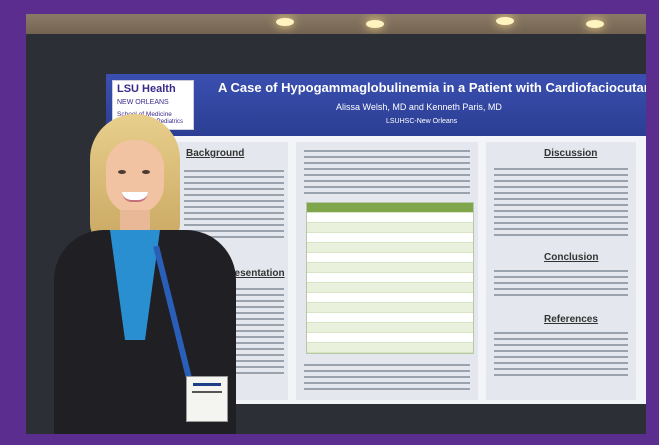 The width and height of the screenshot is (659, 445). I want to click on section-heading-background: Background, so click(215, 153).